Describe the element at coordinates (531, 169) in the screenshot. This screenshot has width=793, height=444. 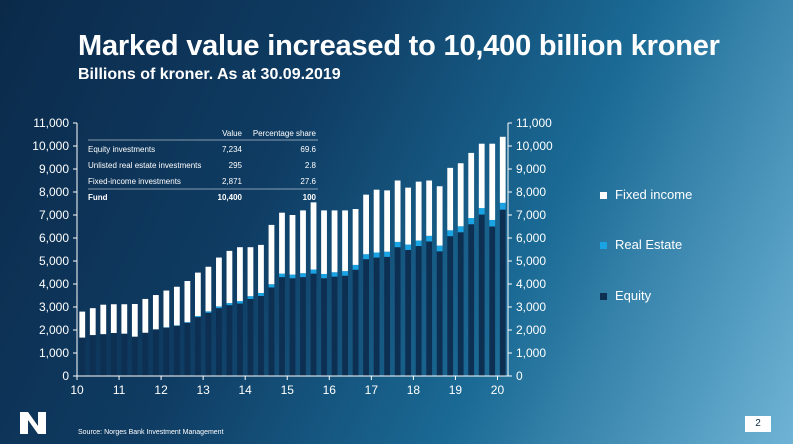
I see `y-tick-label-right: 9,000` at that location.